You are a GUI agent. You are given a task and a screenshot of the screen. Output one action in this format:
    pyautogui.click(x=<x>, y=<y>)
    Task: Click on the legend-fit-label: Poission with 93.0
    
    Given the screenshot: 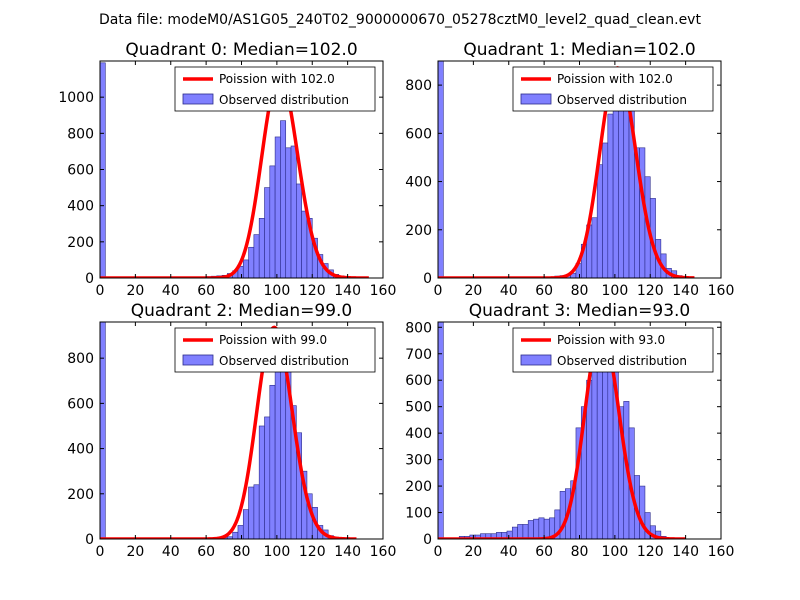 What is the action you would take?
    pyautogui.click(x=611, y=340)
    